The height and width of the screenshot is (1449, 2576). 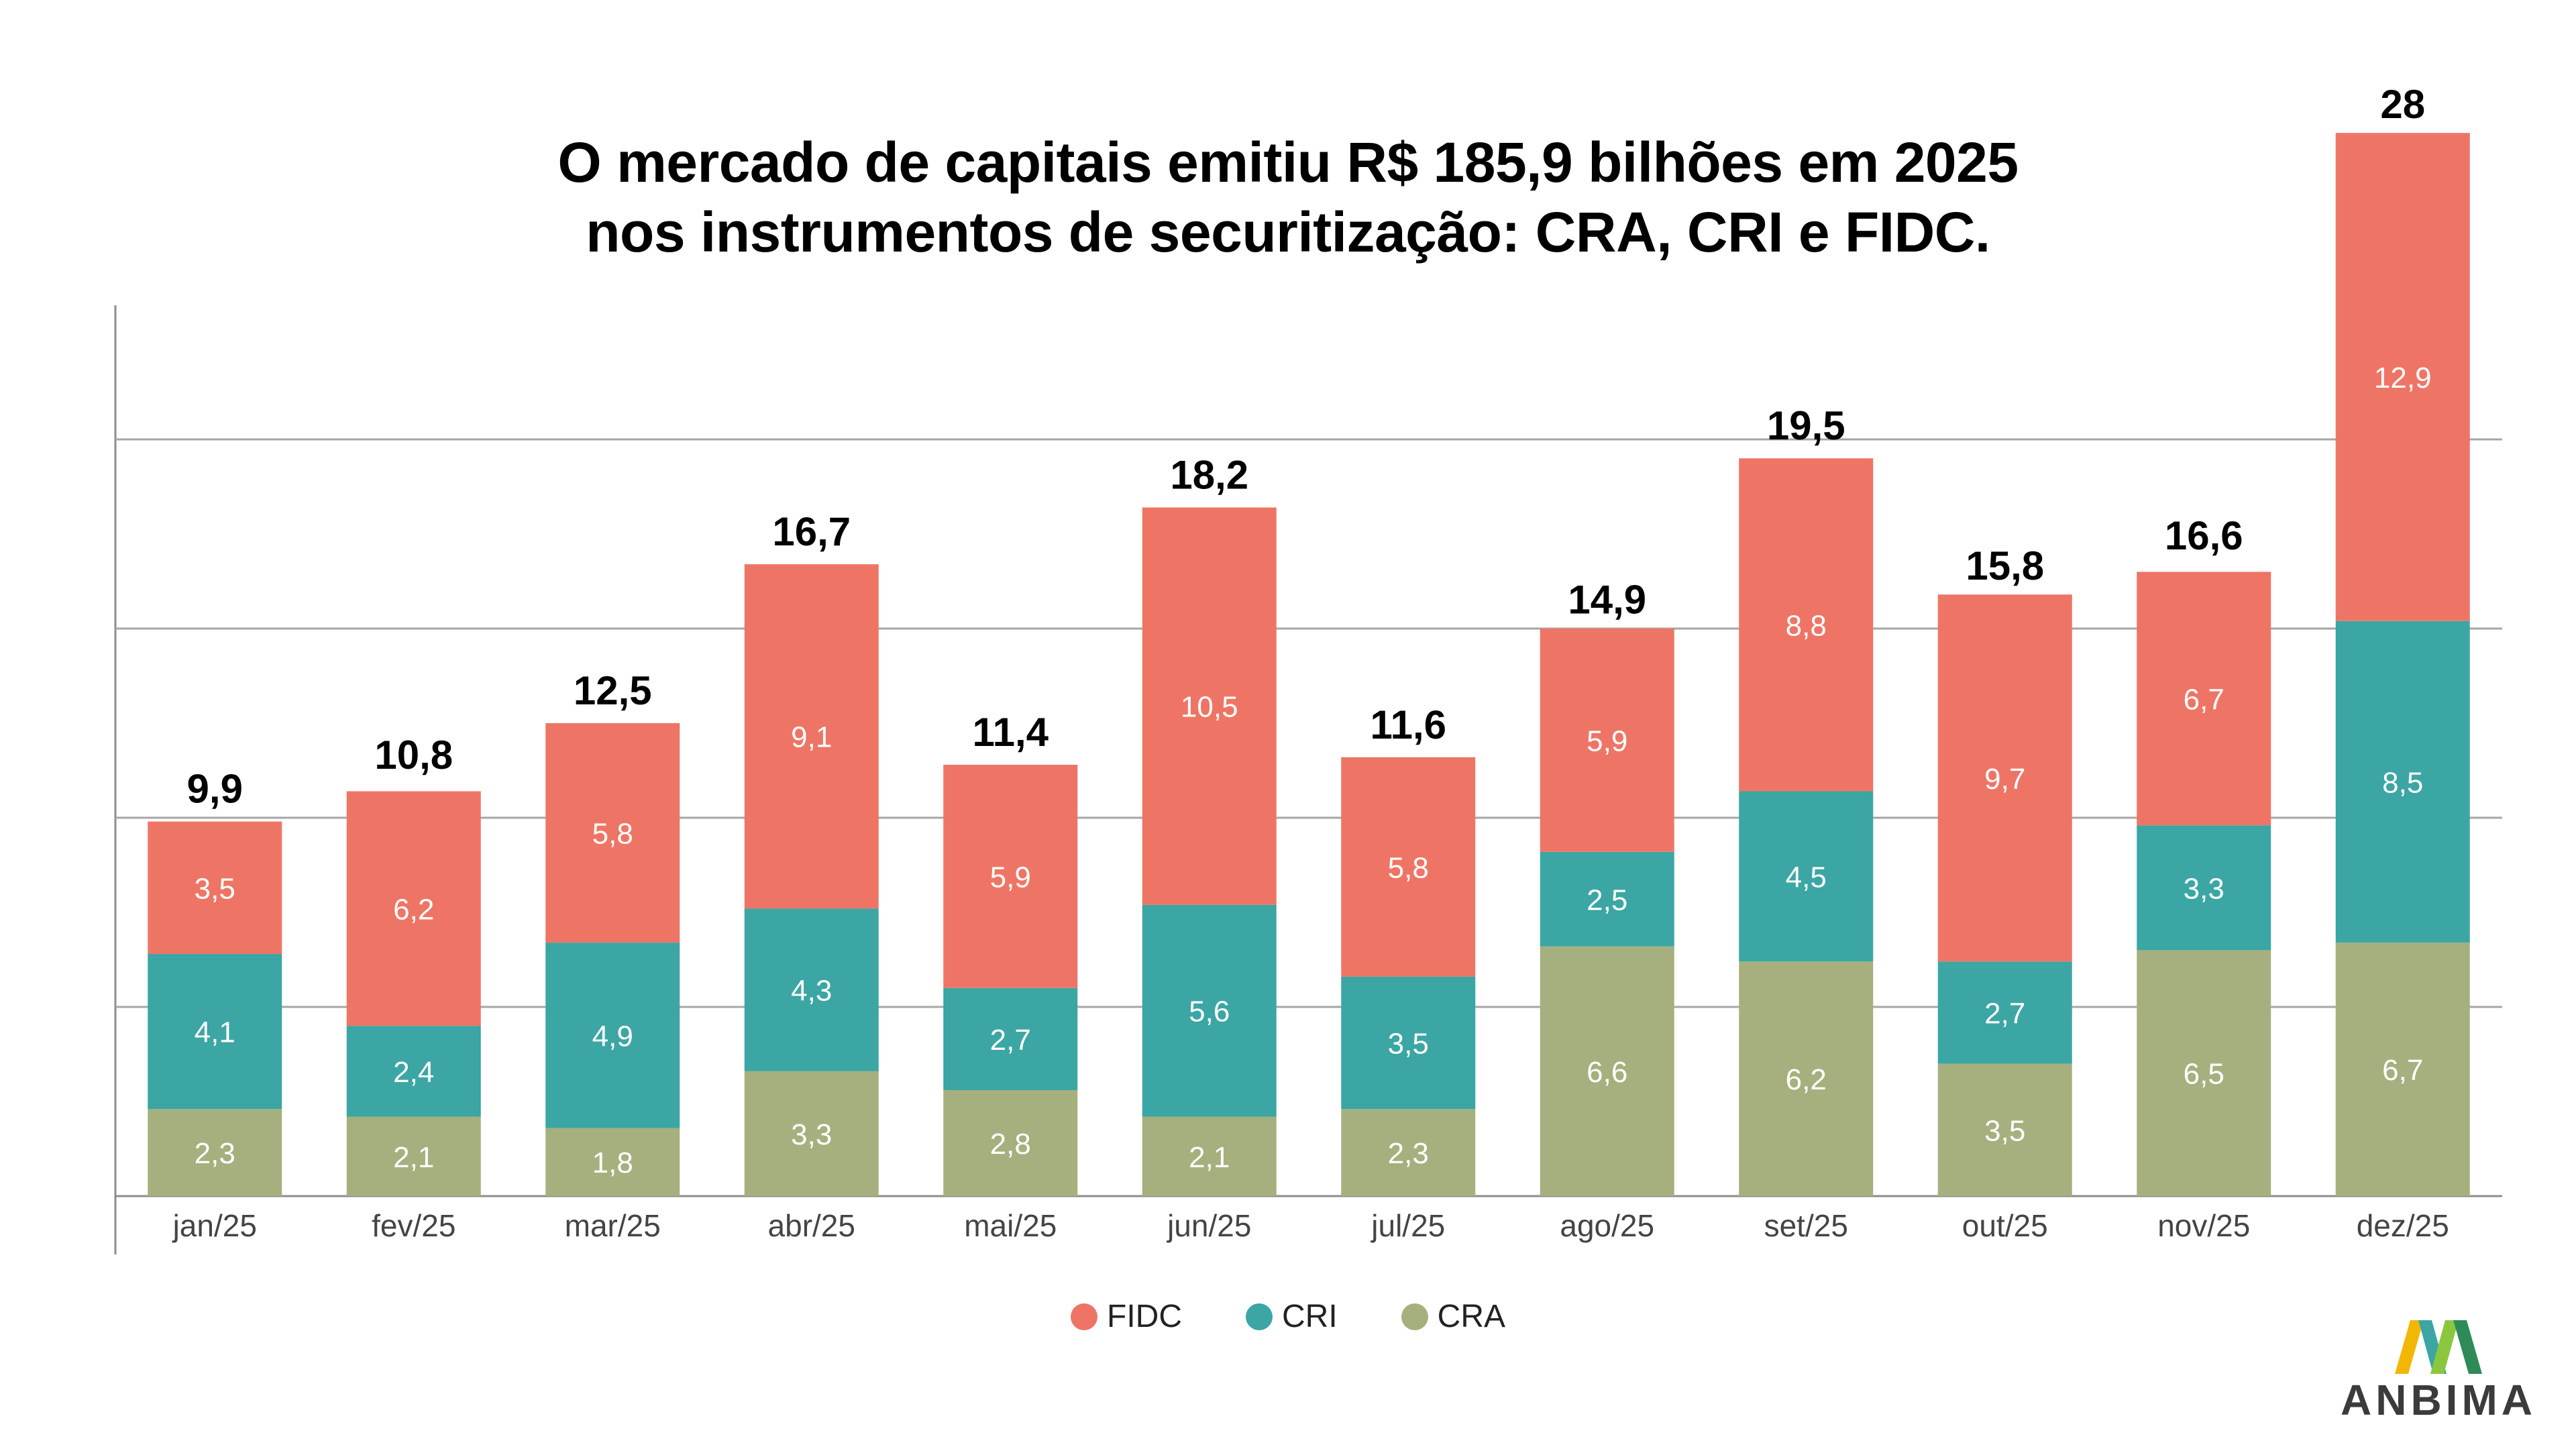 I want to click on data-label-cri: 4,5, so click(x=1806, y=877).